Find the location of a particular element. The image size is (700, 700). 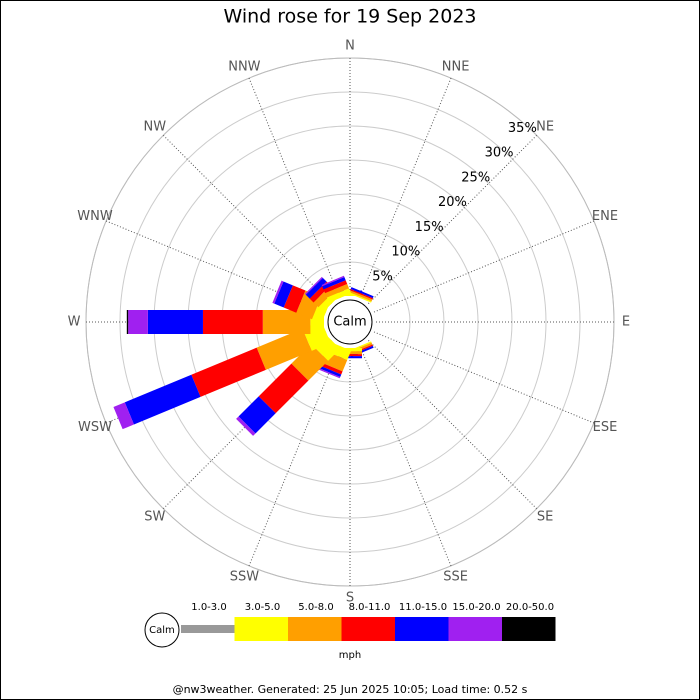

direction-label: W is located at coordinates (74, 322).